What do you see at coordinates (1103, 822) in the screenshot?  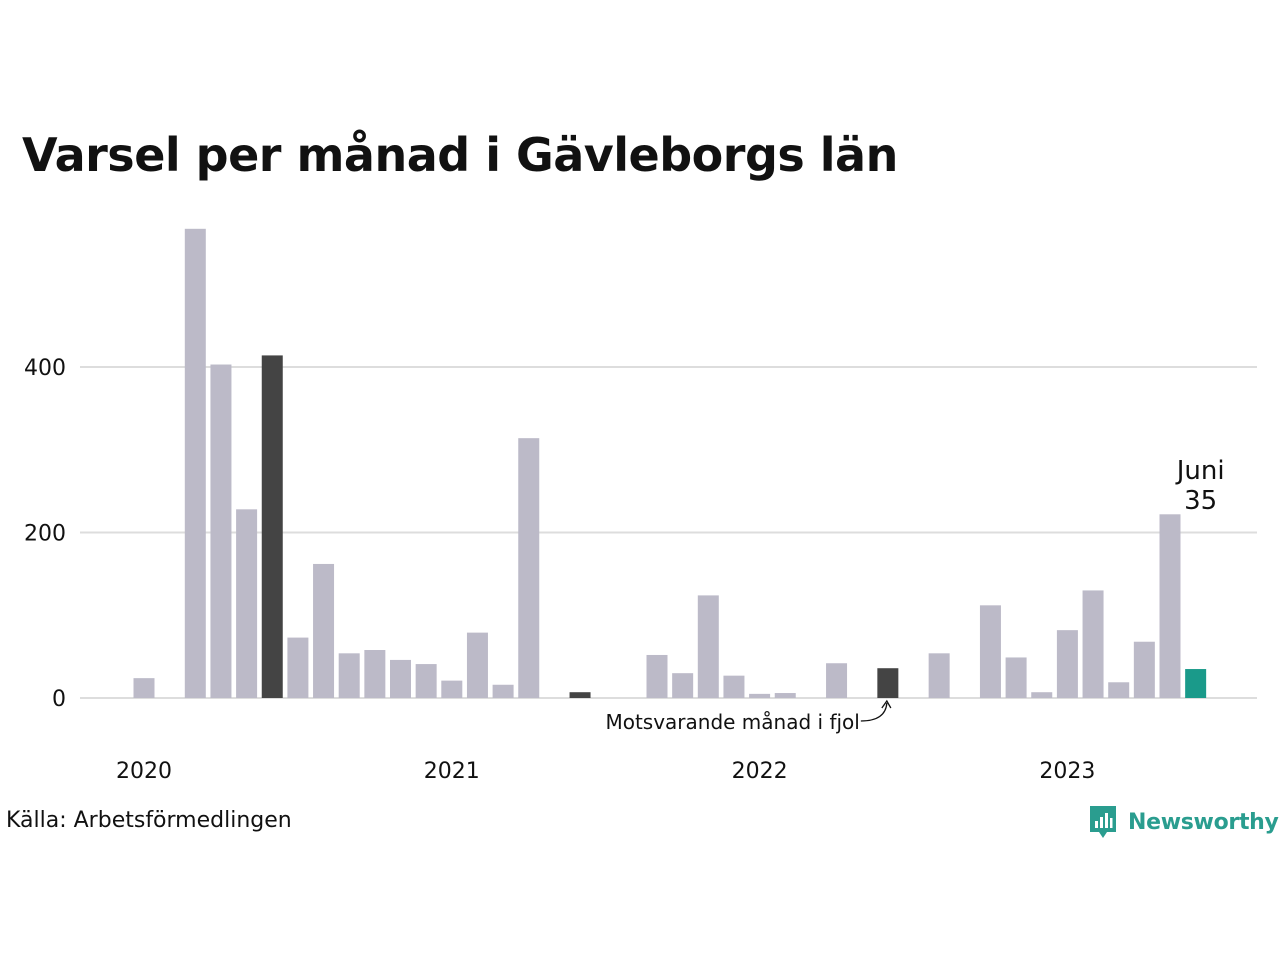 I see `newsworthy-logo-icon` at bounding box center [1103, 822].